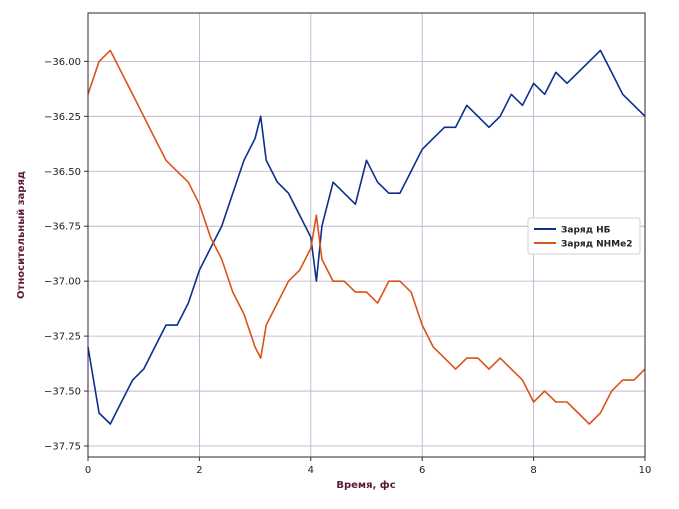 The height and width of the screenshot is (509, 679). I want to click on legend: Заряд НБ Заряд NHMe2, so click(584, 236).